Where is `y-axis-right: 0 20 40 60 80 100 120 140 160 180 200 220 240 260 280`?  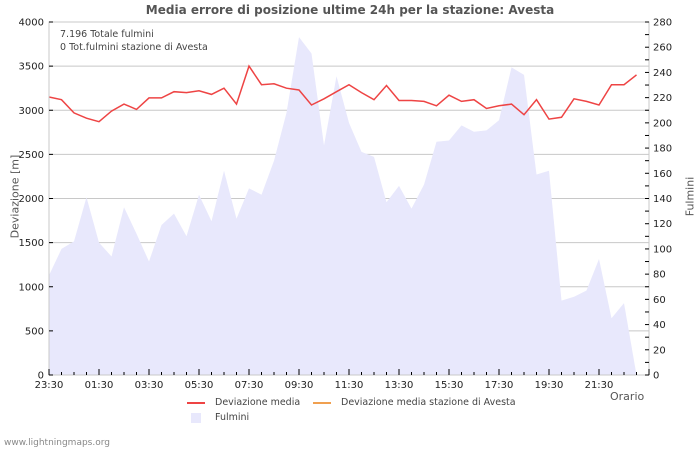
y-axis-right: 0 20 40 60 80 100 120 140 160 180 200 220 240 260 280 is located at coordinates (658, 200).